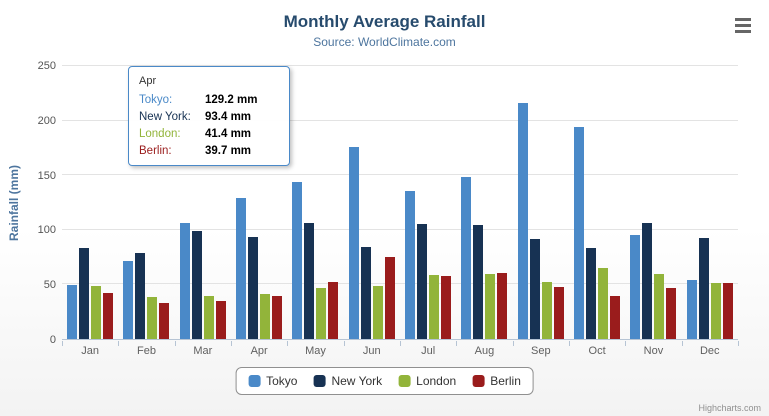 Image resolution: width=769 pixels, height=416 pixels. Describe the element at coordinates (505, 381) in the screenshot. I see `legend-label: Berlin` at that location.